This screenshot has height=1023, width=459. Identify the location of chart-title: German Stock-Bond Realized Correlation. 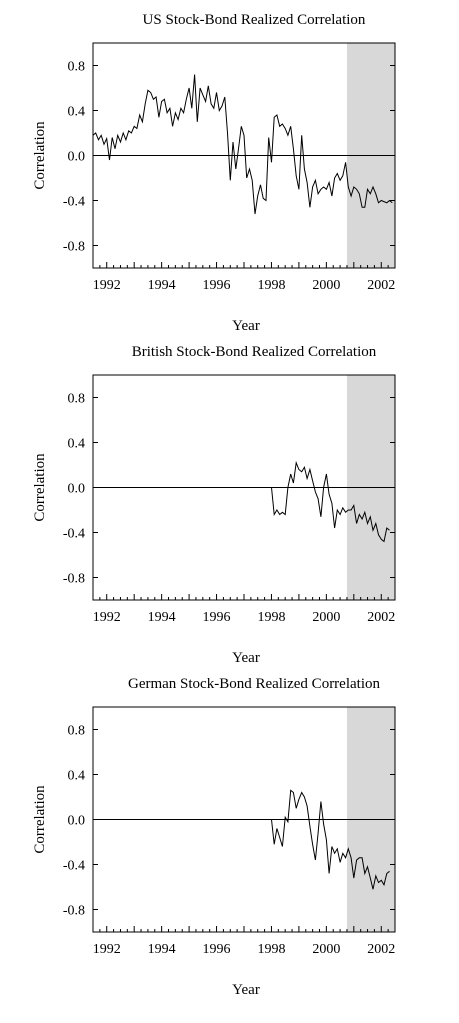
(254, 684).